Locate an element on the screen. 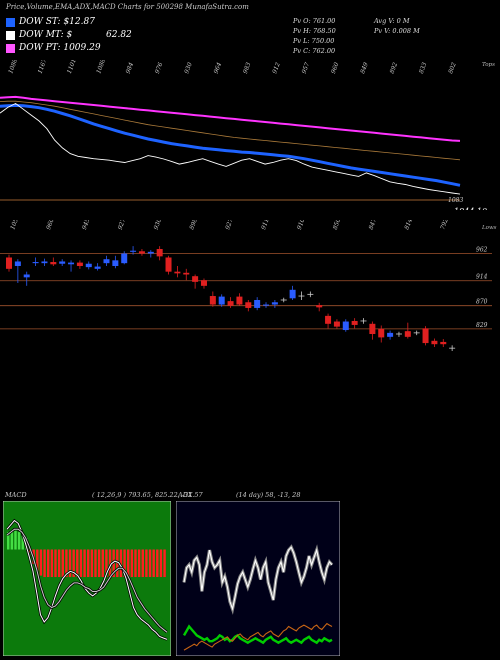 The height and width of the screenshot is (660, 500). ema-top-label: 964 is located at coordinates (218, 67).